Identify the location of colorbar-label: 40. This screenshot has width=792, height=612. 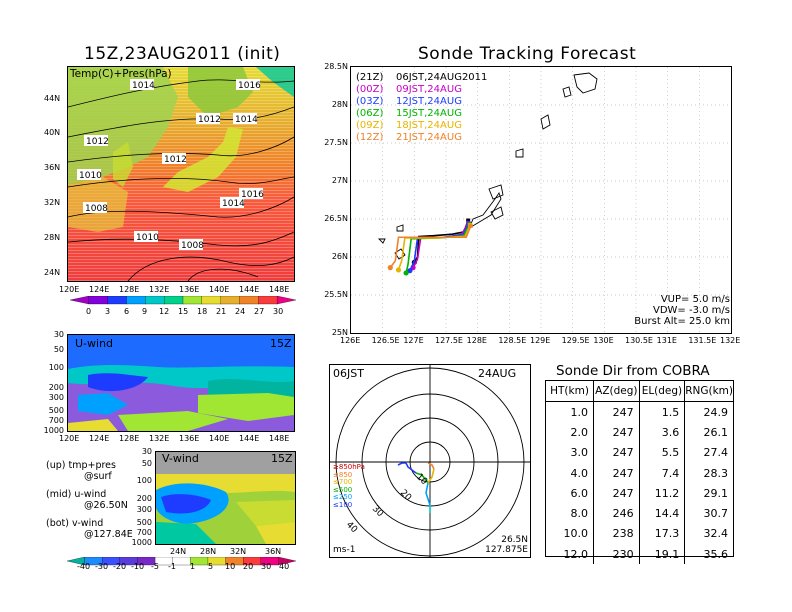
(284, 566).